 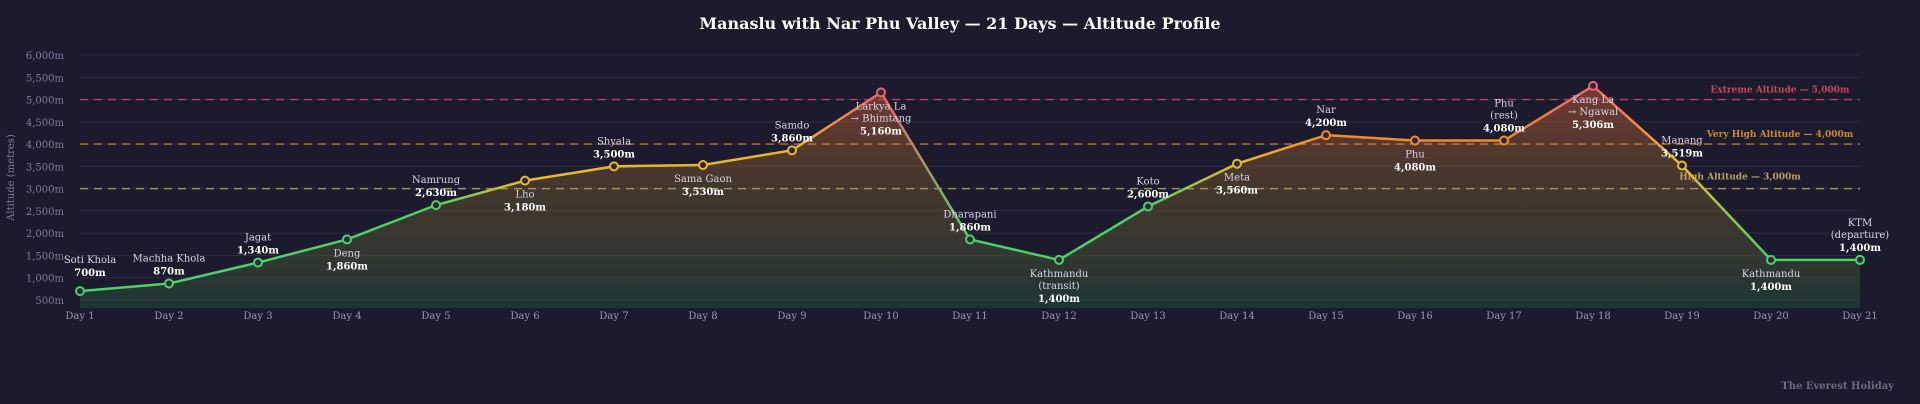 I want to click on point-altitude-label: 2,630m, so click(x=436, y=193).